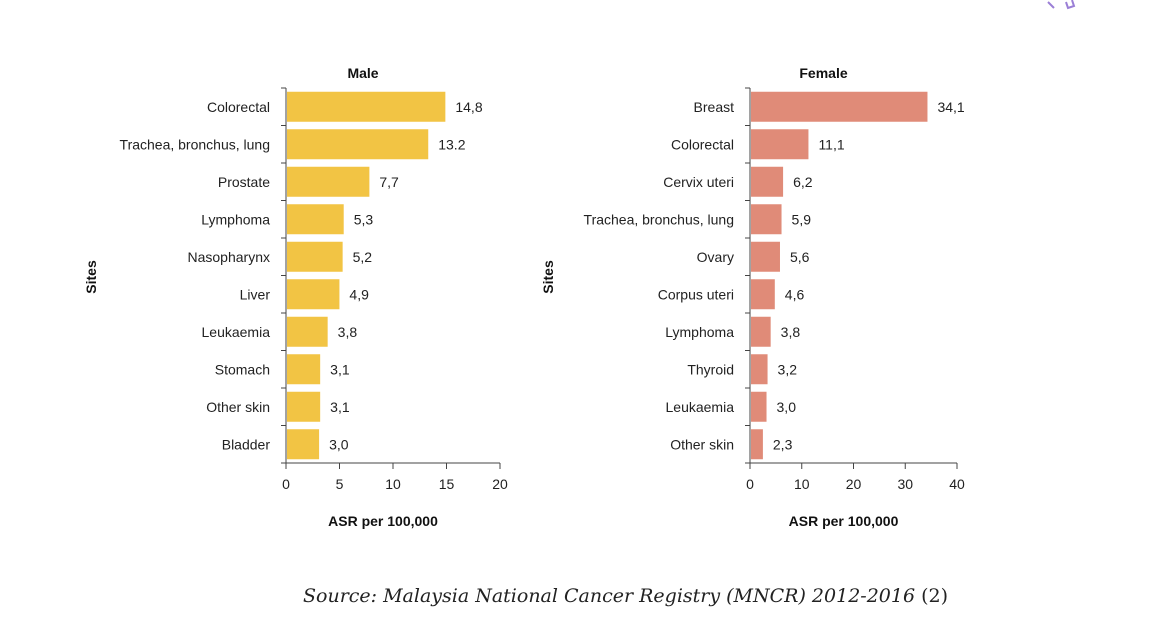  Describe the element at coordinates (710, 369) in the screenshot. I see `female-category-label: Thyroid` at that location.